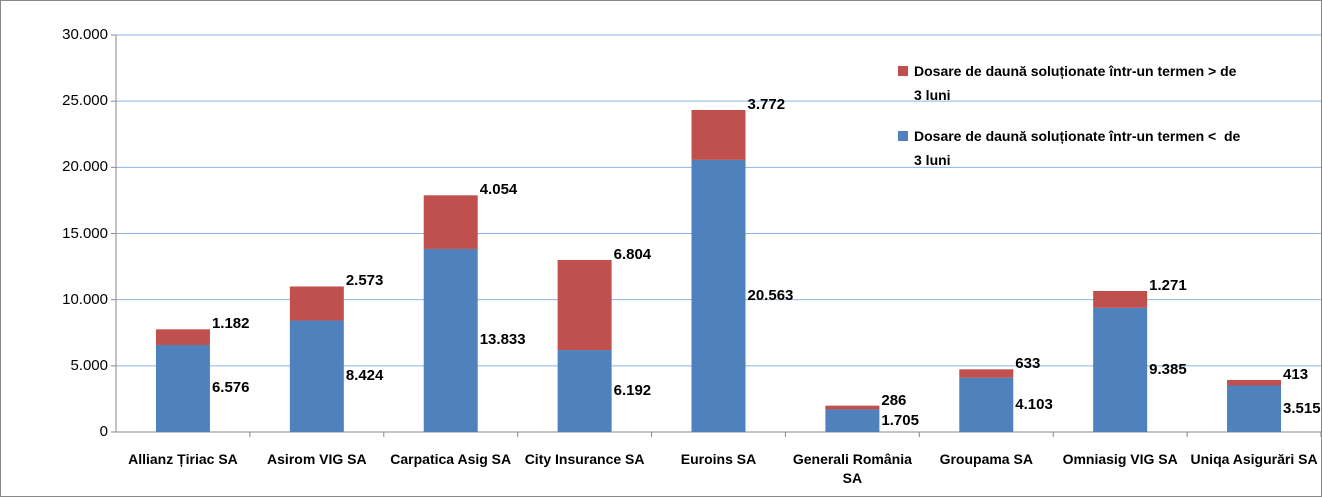 The height and width of the screenshot is (497, 1322). I want to click on data-label: 1.182, so click(230, 324).